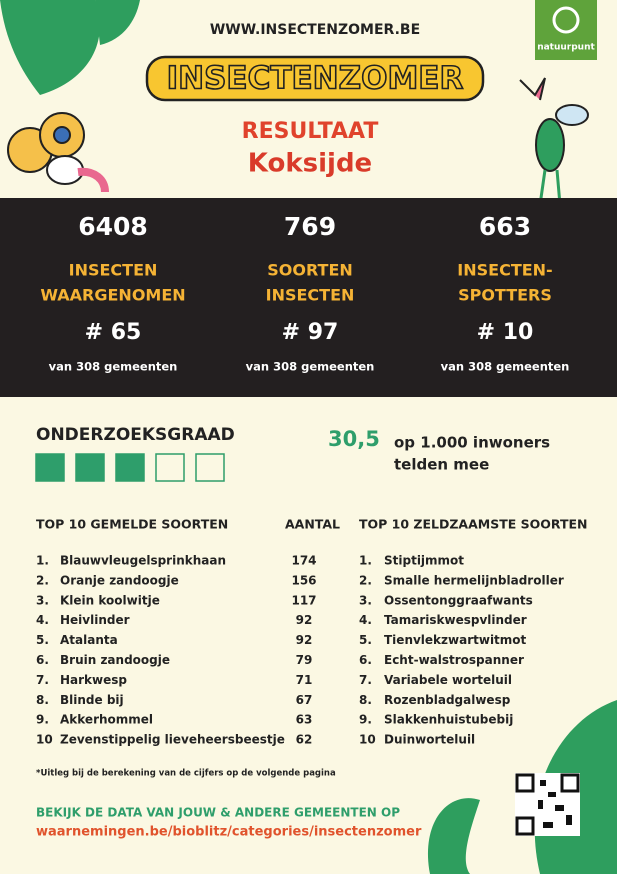  Describe the element at coordinates (132, 524) in the screenshot. I see `table-header: TOP 10 GEMELDE SOORTEN` at that location.